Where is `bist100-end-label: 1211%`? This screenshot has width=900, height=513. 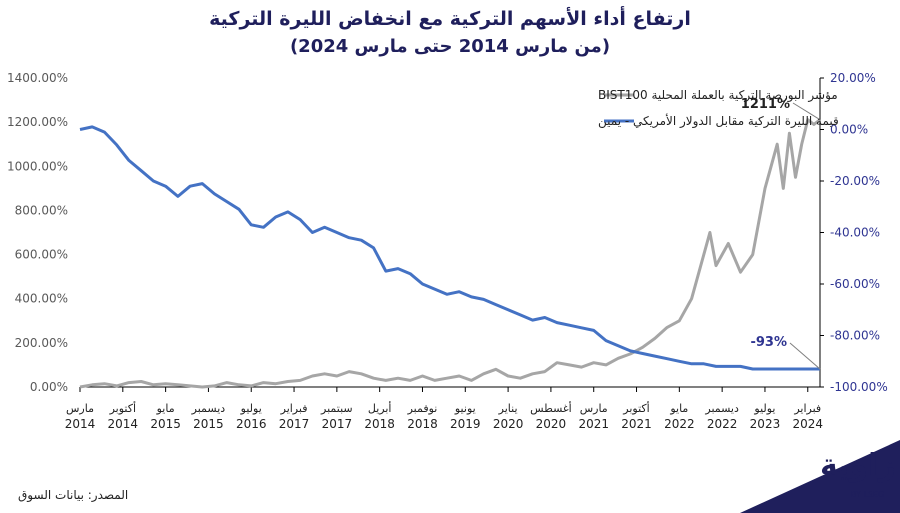
bist100-end-label: 1211% is located at coordinates (765, 104).